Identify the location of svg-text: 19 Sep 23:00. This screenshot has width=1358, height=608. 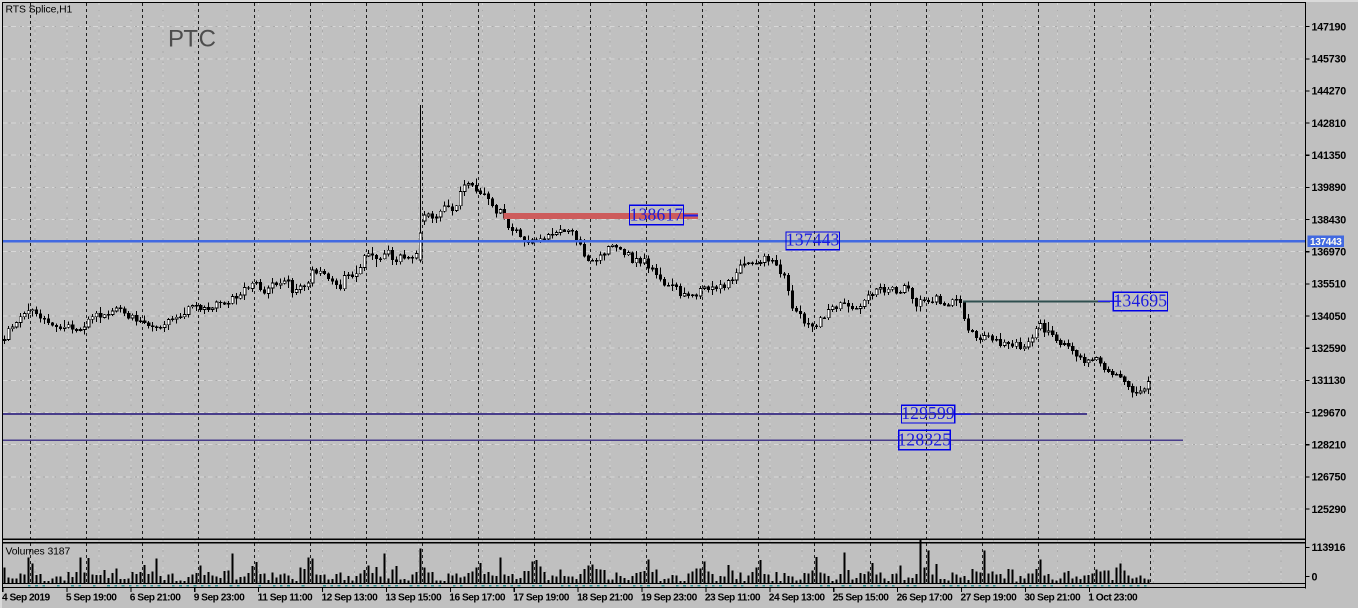
(669, 598).